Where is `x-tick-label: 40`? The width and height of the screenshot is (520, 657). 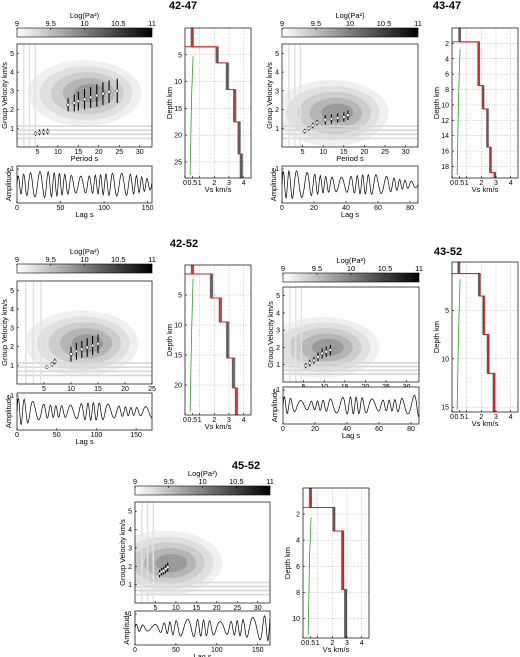 x-tick-label: 40 is located at coordinates (346, 208).